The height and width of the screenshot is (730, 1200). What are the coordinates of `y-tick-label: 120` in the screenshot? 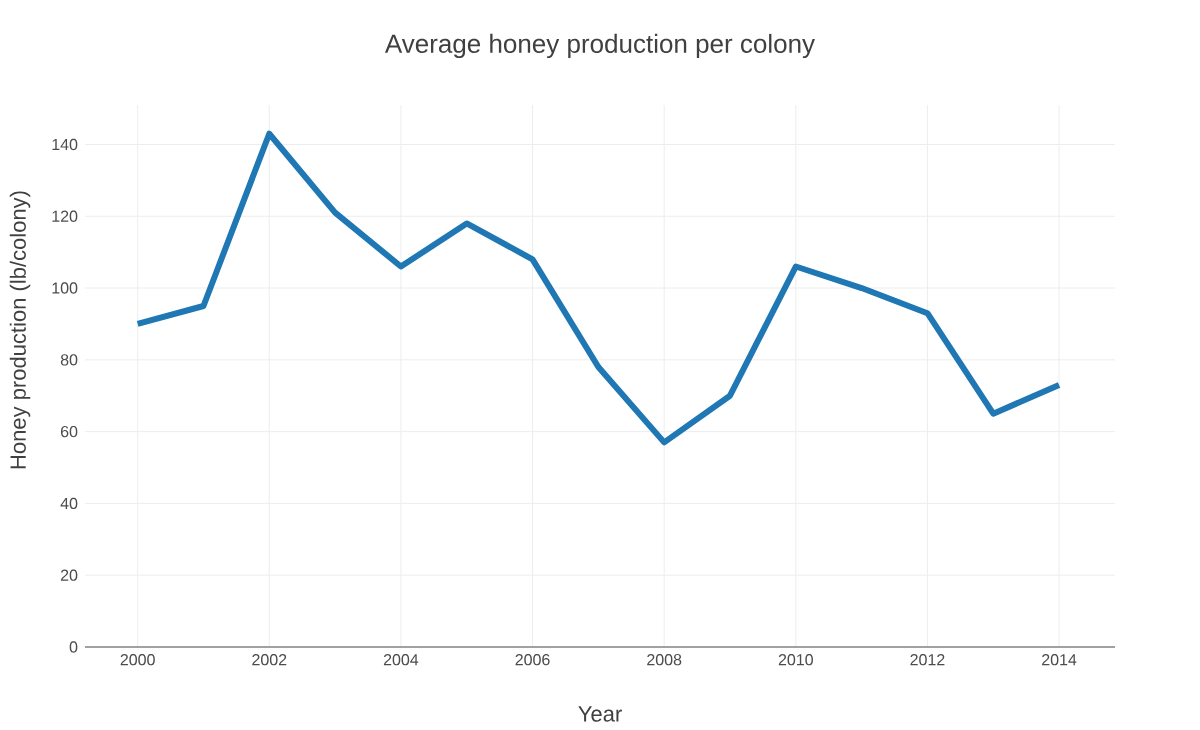 It's located at (65, 216).